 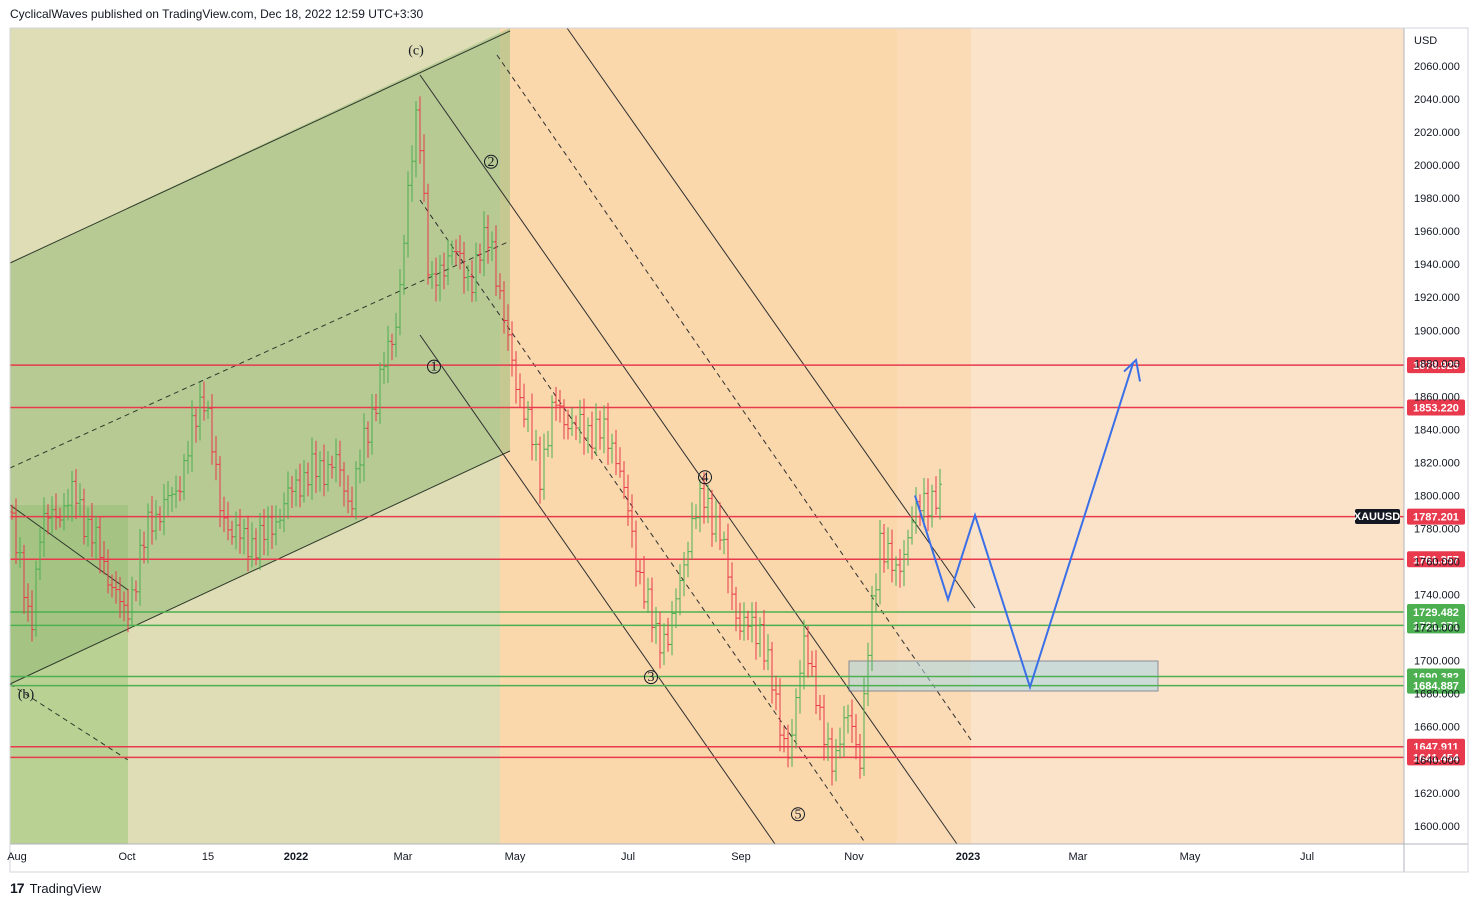 I want to click on y-tick-label-0: 1600.000, so click(x=1437, y=827).